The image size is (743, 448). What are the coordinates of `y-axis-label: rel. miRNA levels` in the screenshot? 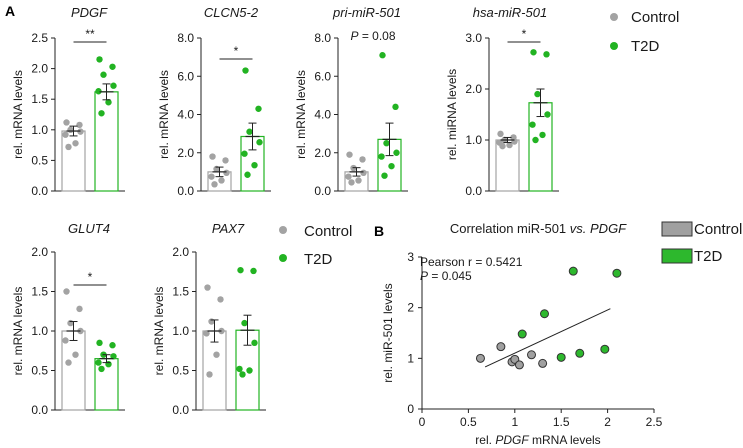 It's located at (452, 114).